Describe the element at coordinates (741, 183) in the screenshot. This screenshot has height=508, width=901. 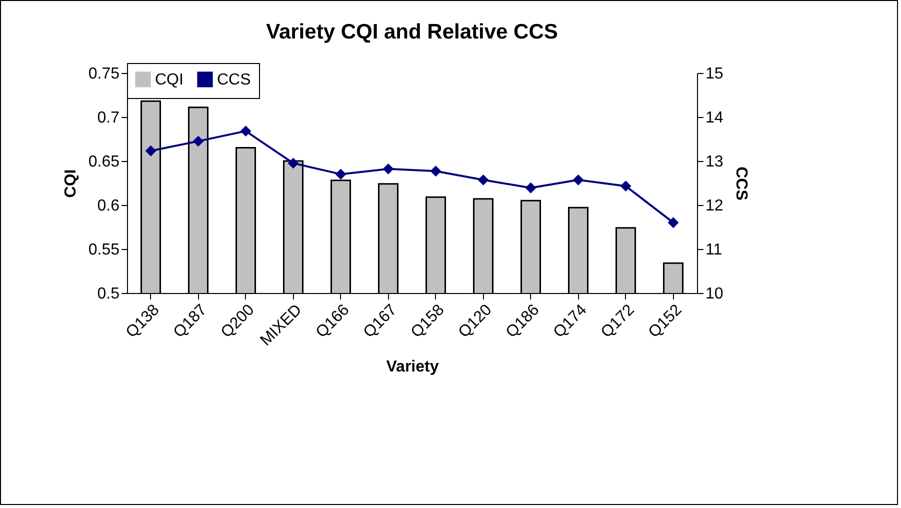
I see `y2-axis-title: CCS` at that location.